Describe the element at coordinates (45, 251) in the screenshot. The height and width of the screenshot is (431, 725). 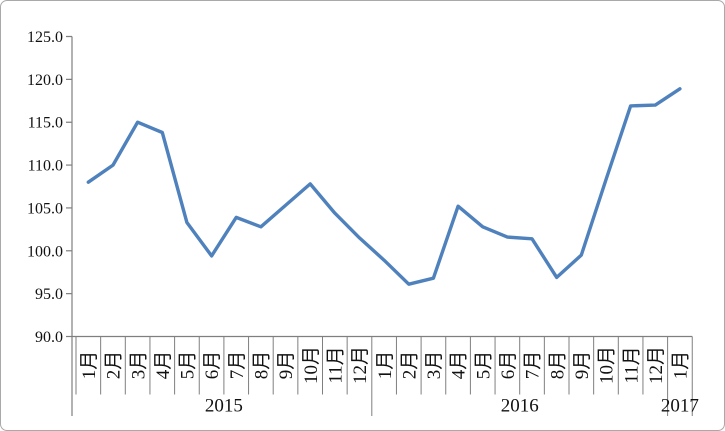
I see `y-tick-label: 100.0` at that location.